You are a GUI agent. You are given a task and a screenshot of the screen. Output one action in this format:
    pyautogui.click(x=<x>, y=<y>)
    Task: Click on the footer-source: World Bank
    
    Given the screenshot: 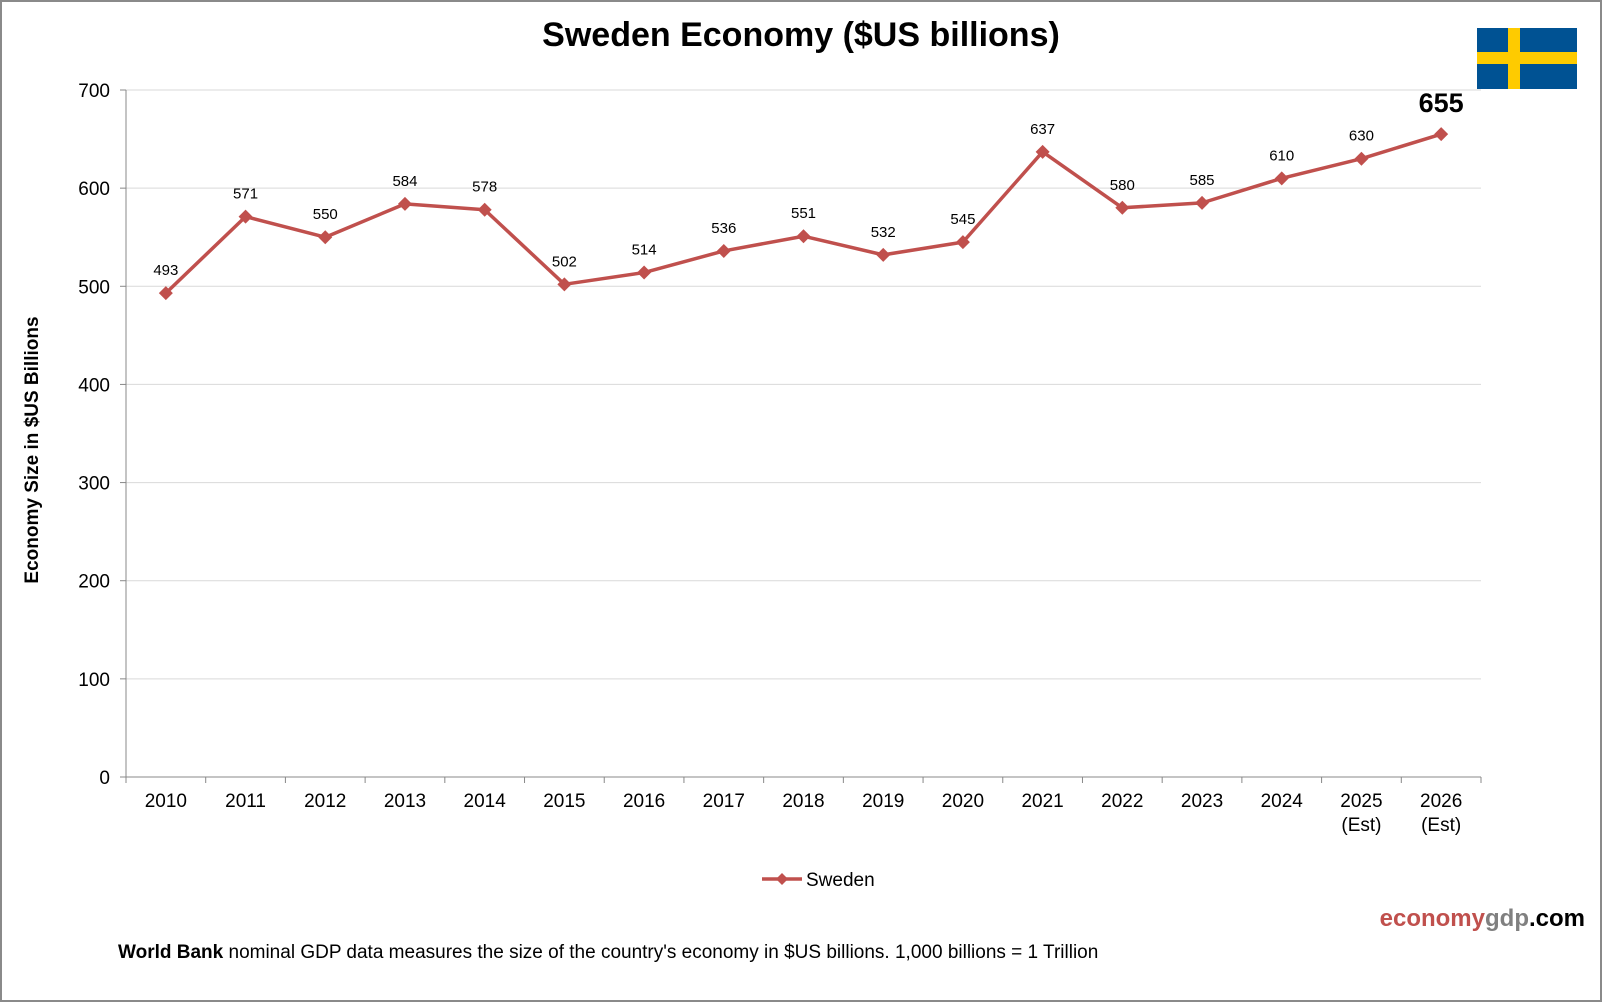 What is the action you would take?
    pyautogui.click(x=171, y=952)
    